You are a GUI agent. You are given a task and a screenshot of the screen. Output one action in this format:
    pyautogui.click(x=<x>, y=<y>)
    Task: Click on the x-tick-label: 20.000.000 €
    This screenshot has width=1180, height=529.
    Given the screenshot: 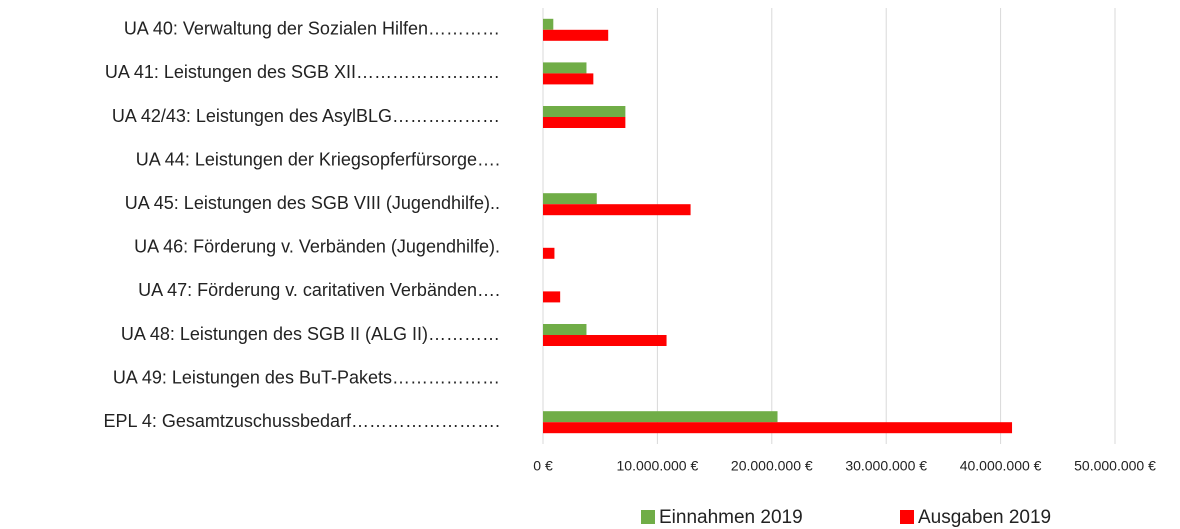 What is the action you would take?
    pyautogui.click(x=772, y=466)
    